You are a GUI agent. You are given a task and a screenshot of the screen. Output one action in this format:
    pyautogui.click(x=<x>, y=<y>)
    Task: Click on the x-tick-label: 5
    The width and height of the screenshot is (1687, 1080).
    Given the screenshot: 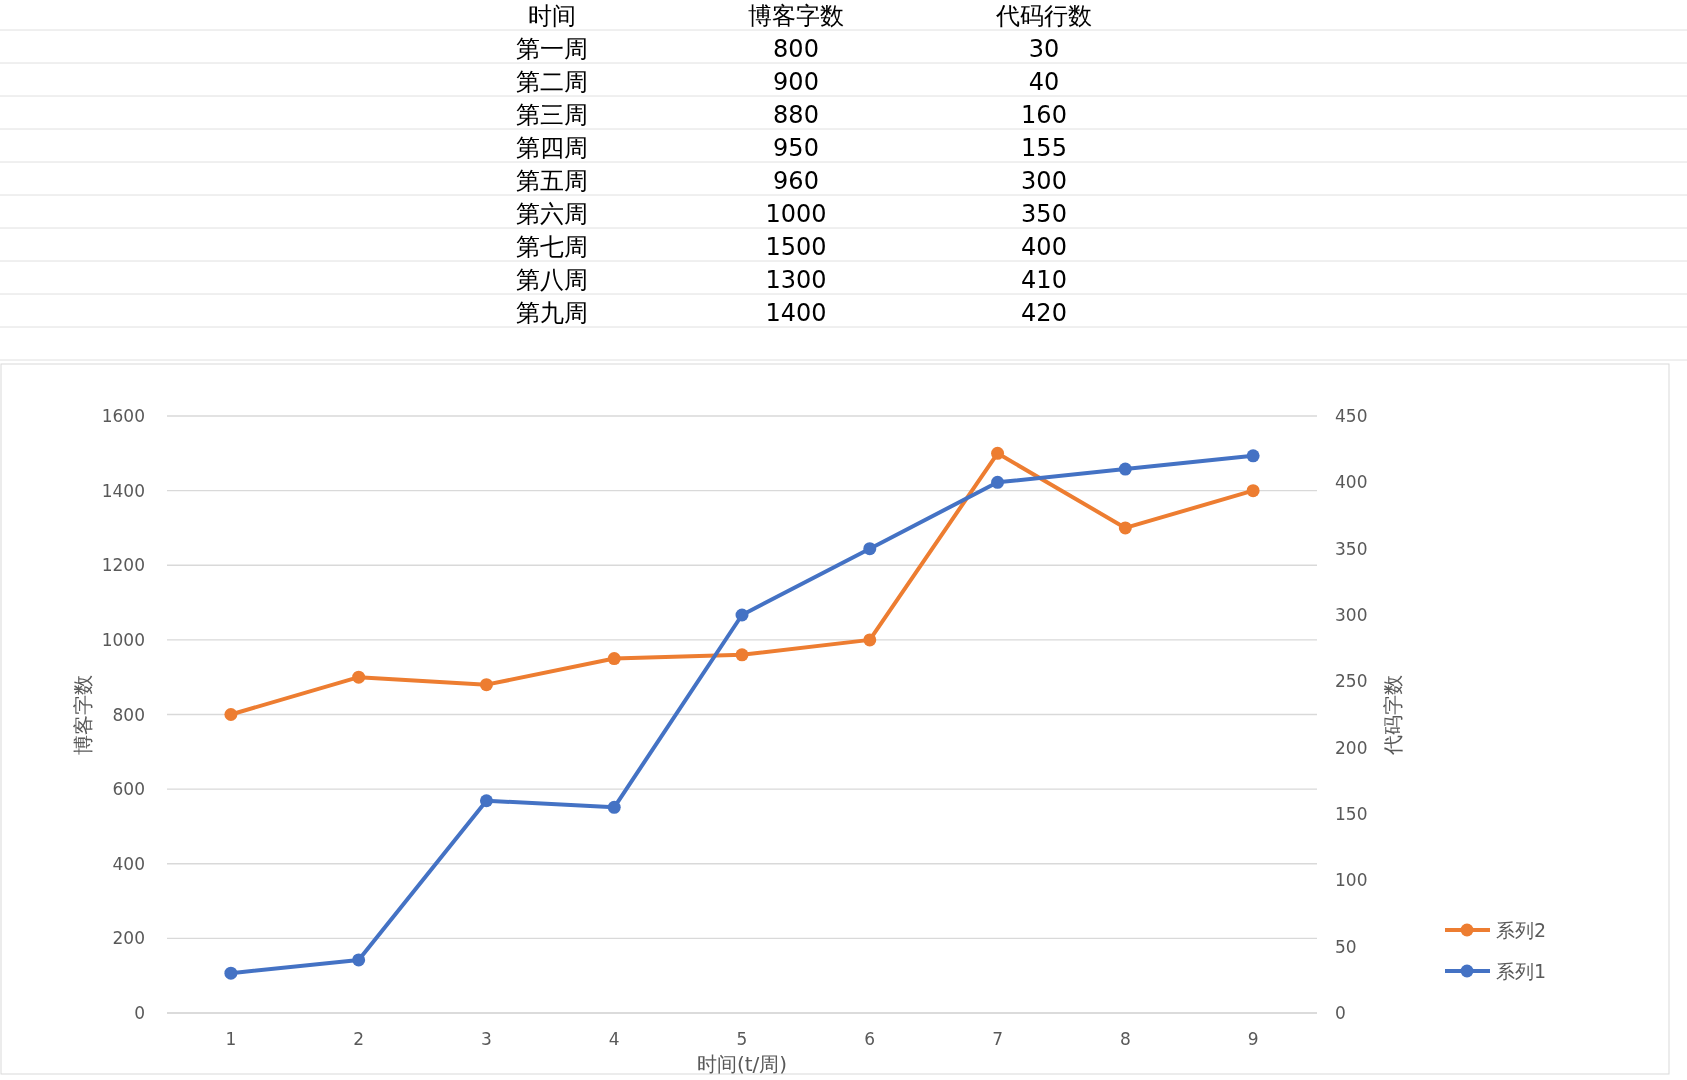 What is the action you would take?
    pyautogui.click(x=742, y=1039)
    